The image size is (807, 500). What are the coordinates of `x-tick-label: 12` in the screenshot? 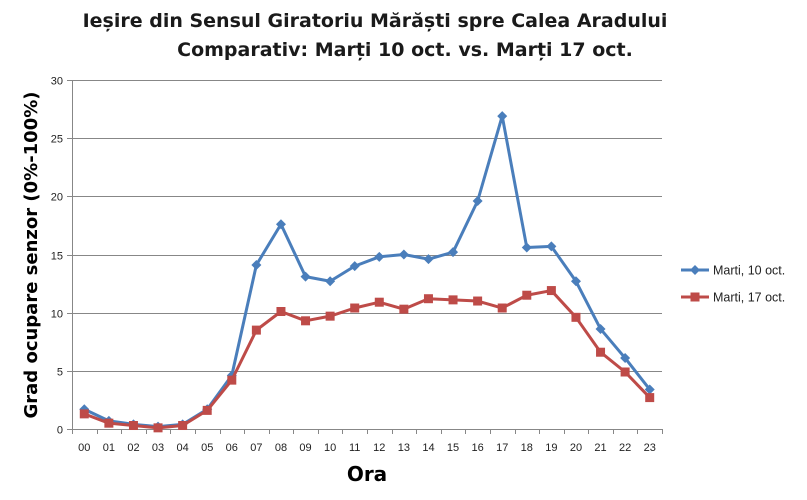 It's located at (379, 448).